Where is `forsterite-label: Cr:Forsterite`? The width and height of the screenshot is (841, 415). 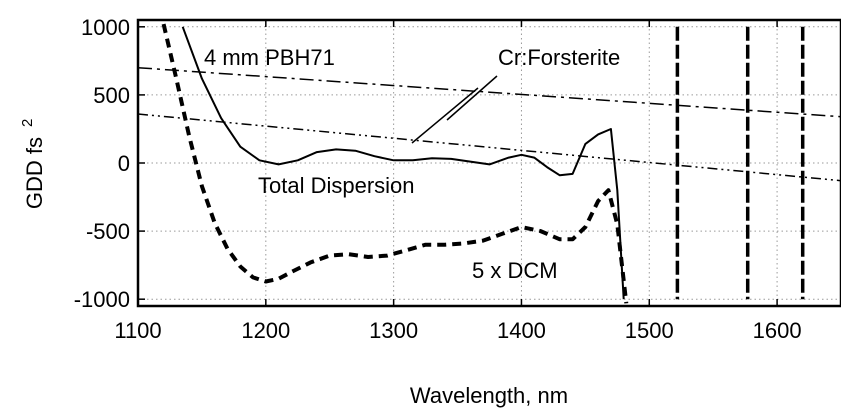 forsterite-label: Cr:Forsterite is located at coordinates (559, 57).